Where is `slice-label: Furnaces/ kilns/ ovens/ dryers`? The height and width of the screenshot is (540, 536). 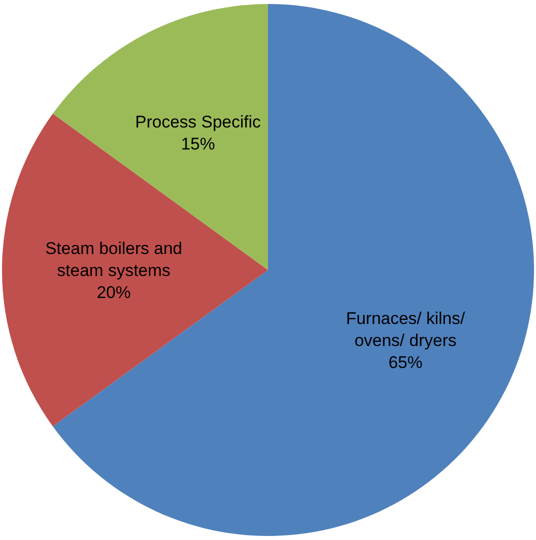
slice-label: Furnaces/ kilns/ ovens/ dryers is located at coordinates (406, 329).